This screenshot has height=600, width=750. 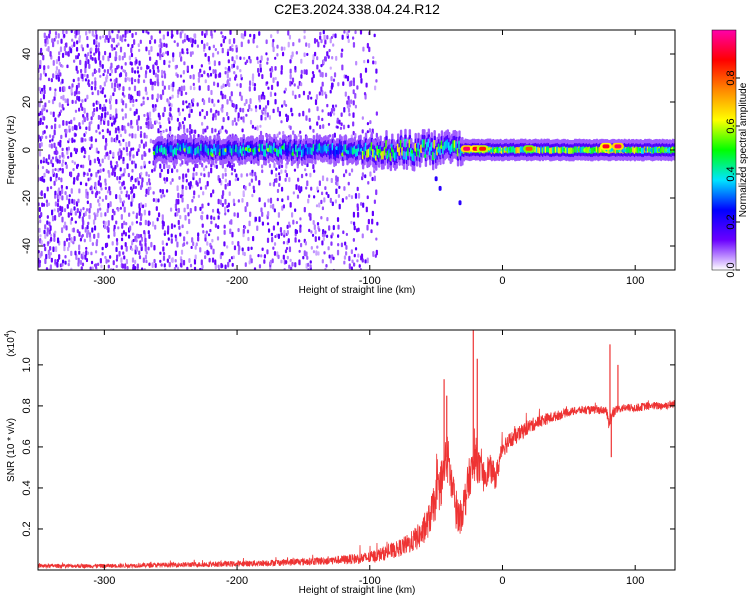 What do you see at coordinates (27, 405) in the screenshot?
I see `snr-y-tick-label: 0.8` at bounding box center [27, 405].